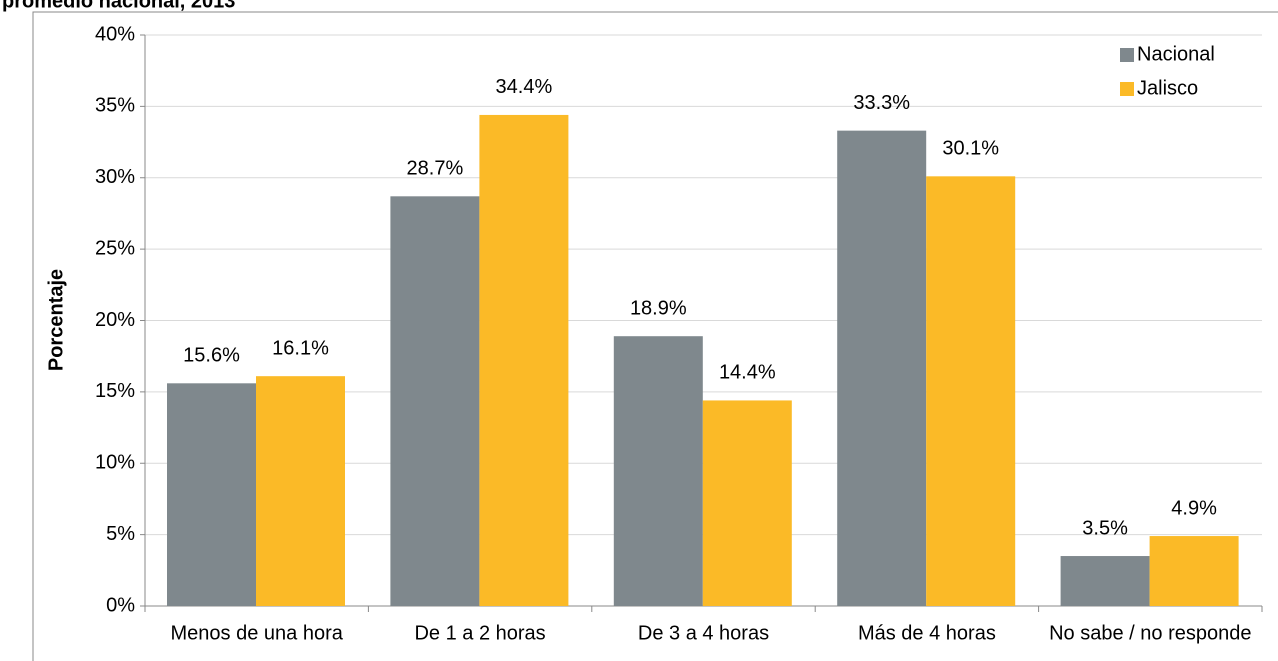  Describe the element at coordinates (115, 320) in the screenshot. I see `y-tick-label: 20%` at that location.